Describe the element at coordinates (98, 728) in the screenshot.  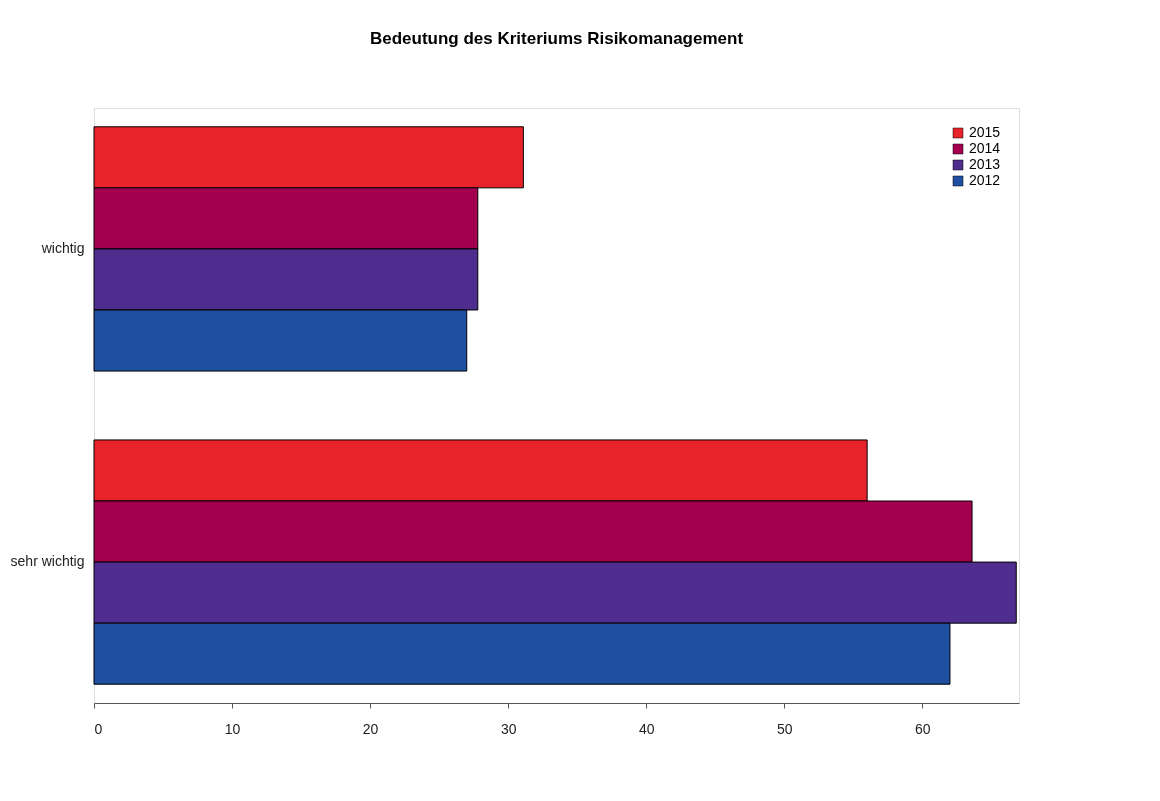
I see `x-tick-label: 0` at that location.